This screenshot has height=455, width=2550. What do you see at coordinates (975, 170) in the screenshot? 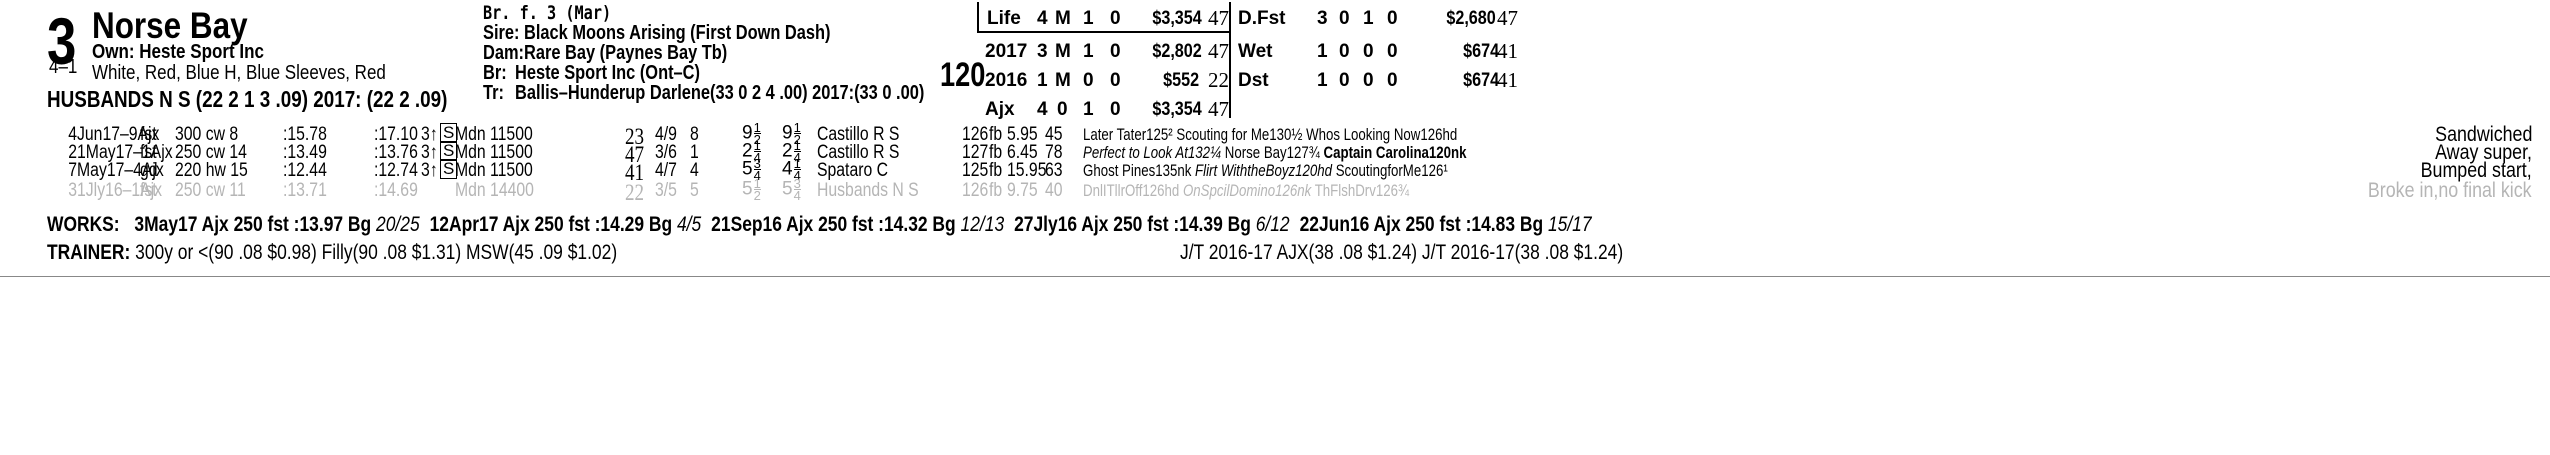
I see `race-wt: 125` at bounding box center [975, 170].